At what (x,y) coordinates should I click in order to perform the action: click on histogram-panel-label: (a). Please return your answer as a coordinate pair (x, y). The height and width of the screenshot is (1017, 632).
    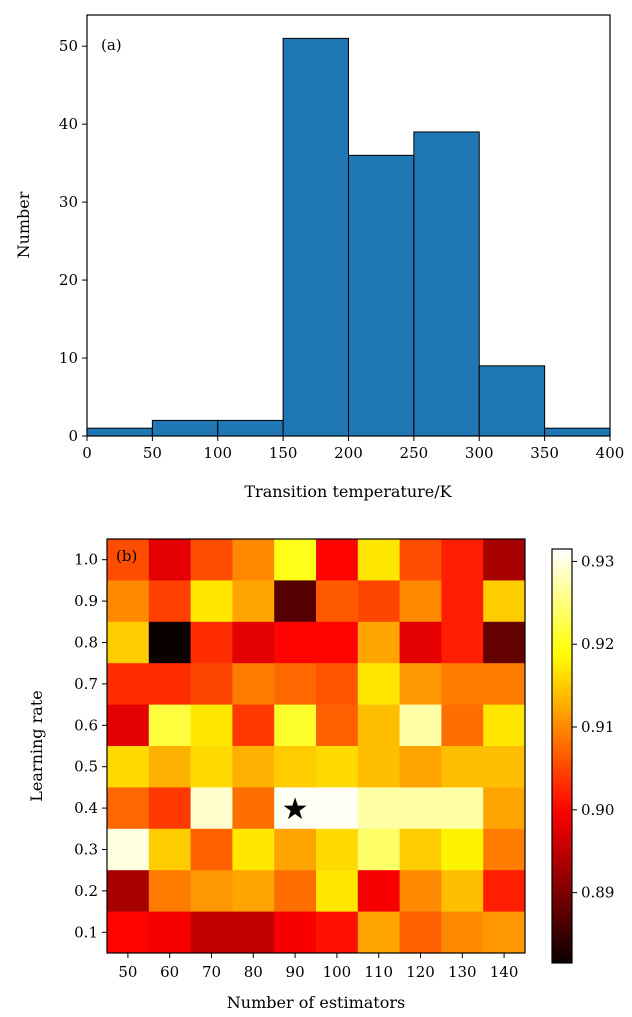
    Looking at the image, I should click on (111, 45).